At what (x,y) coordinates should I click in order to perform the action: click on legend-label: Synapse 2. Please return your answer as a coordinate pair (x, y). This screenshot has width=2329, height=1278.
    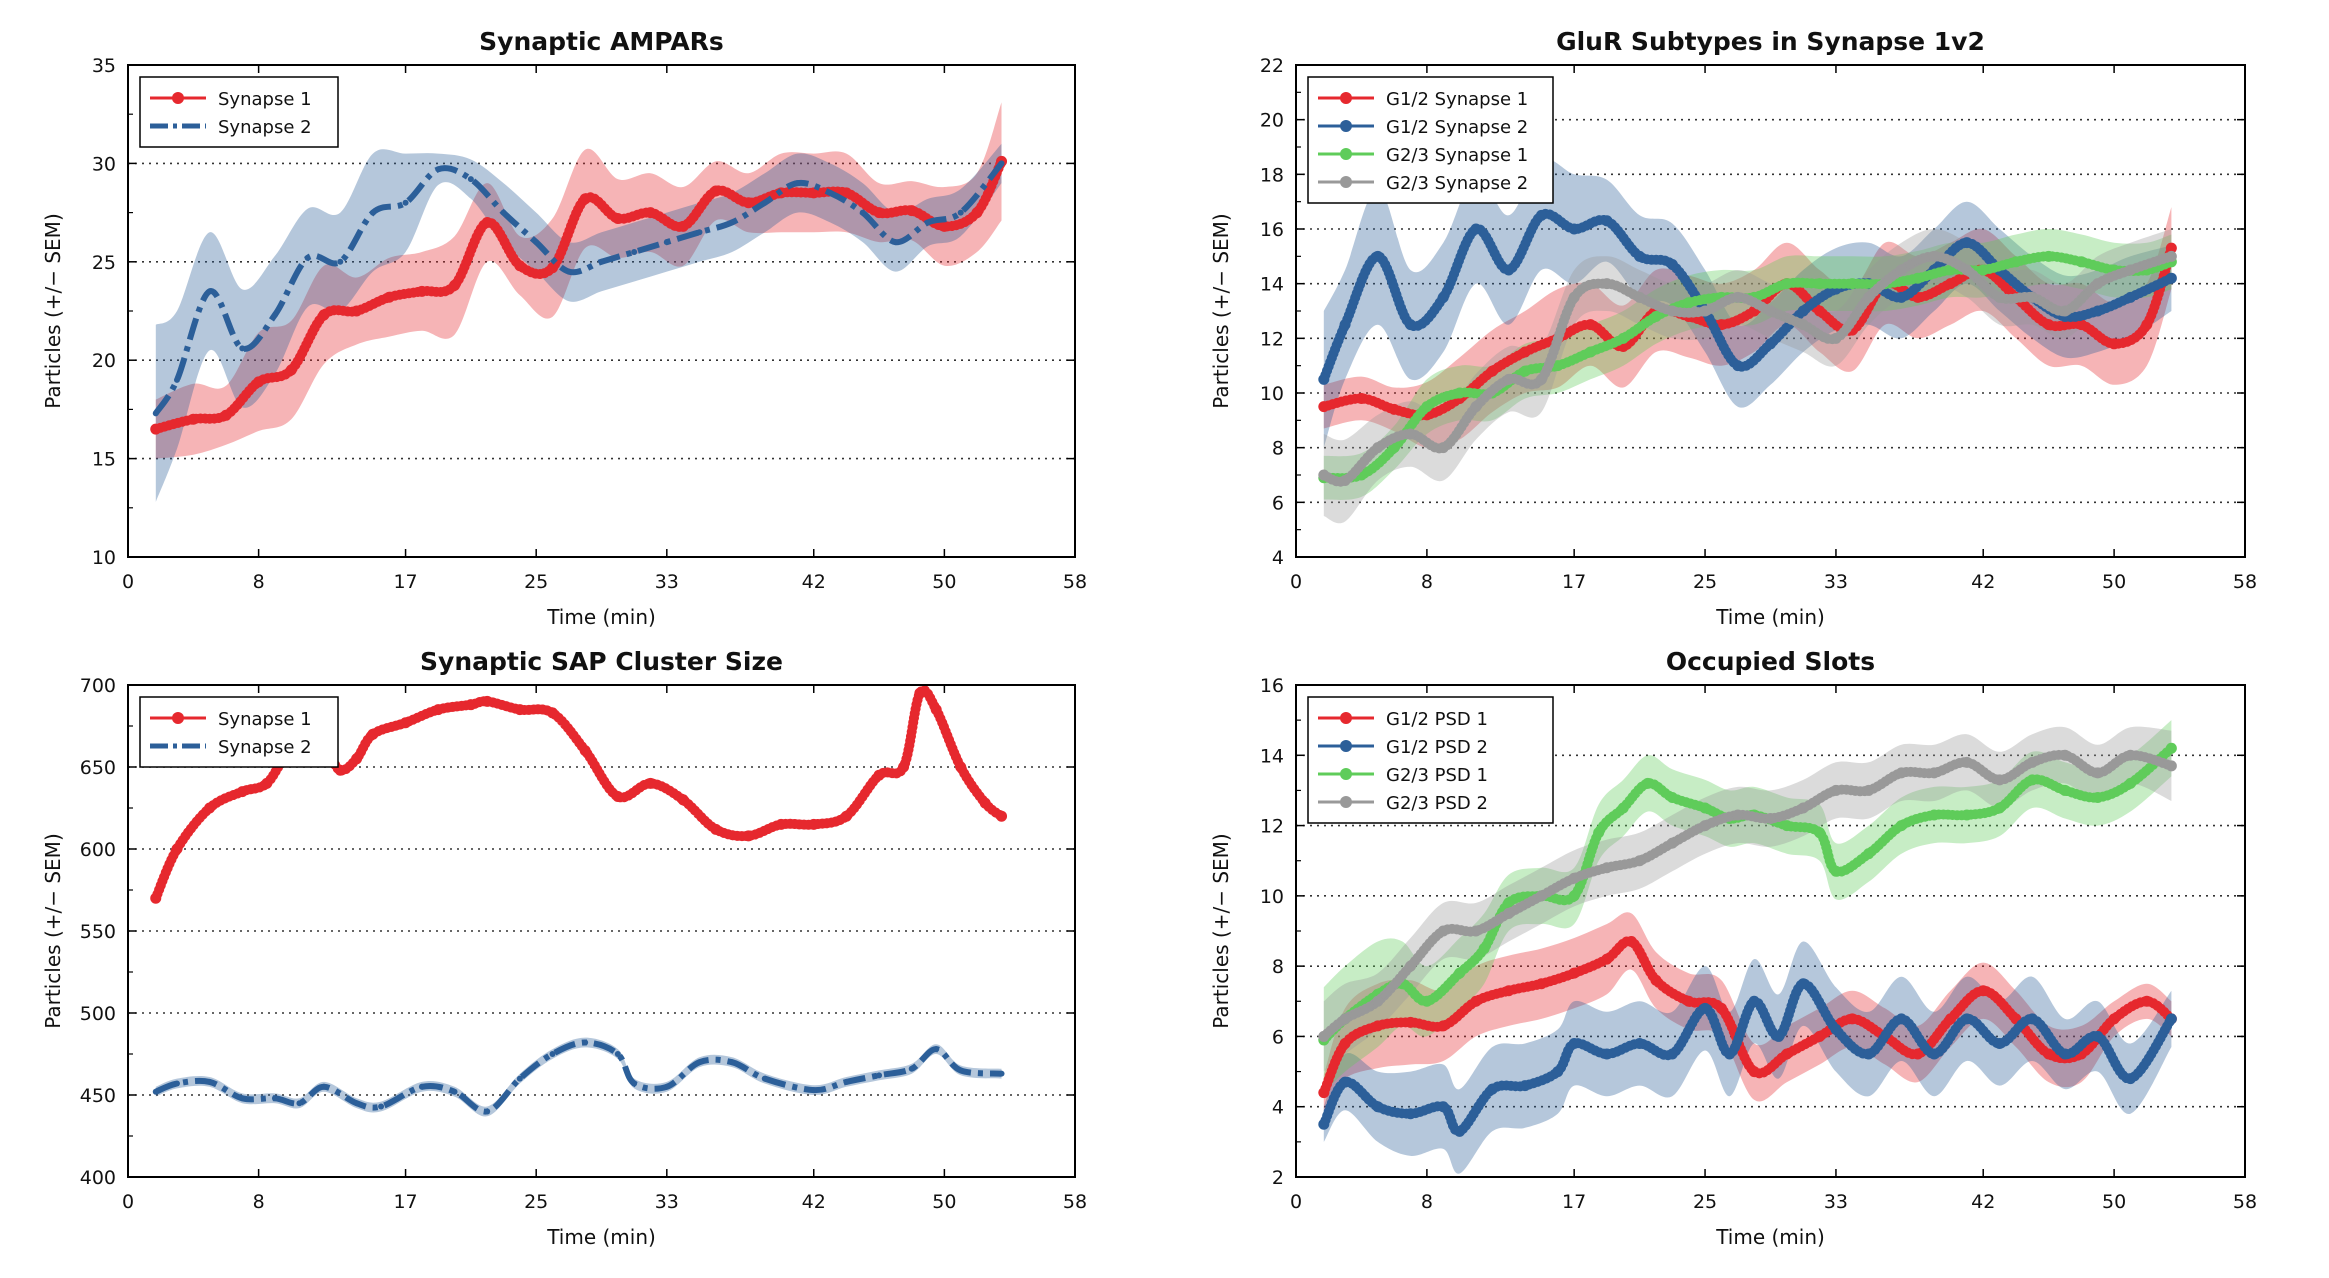
    Looking at the image, I should click on (265, 127).